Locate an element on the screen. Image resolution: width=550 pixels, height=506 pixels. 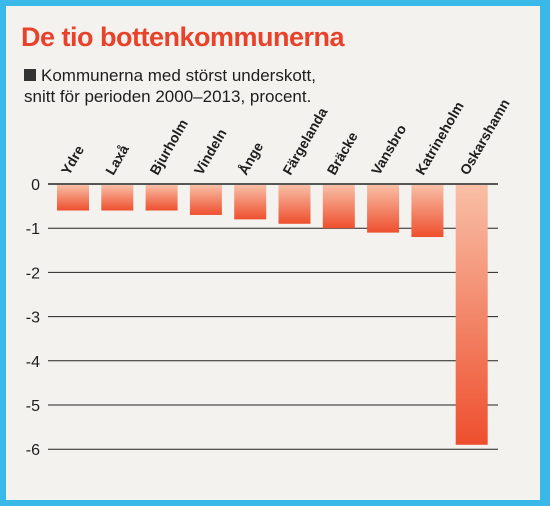
y-tick-label: -3 is located at coordinates (33, 318).